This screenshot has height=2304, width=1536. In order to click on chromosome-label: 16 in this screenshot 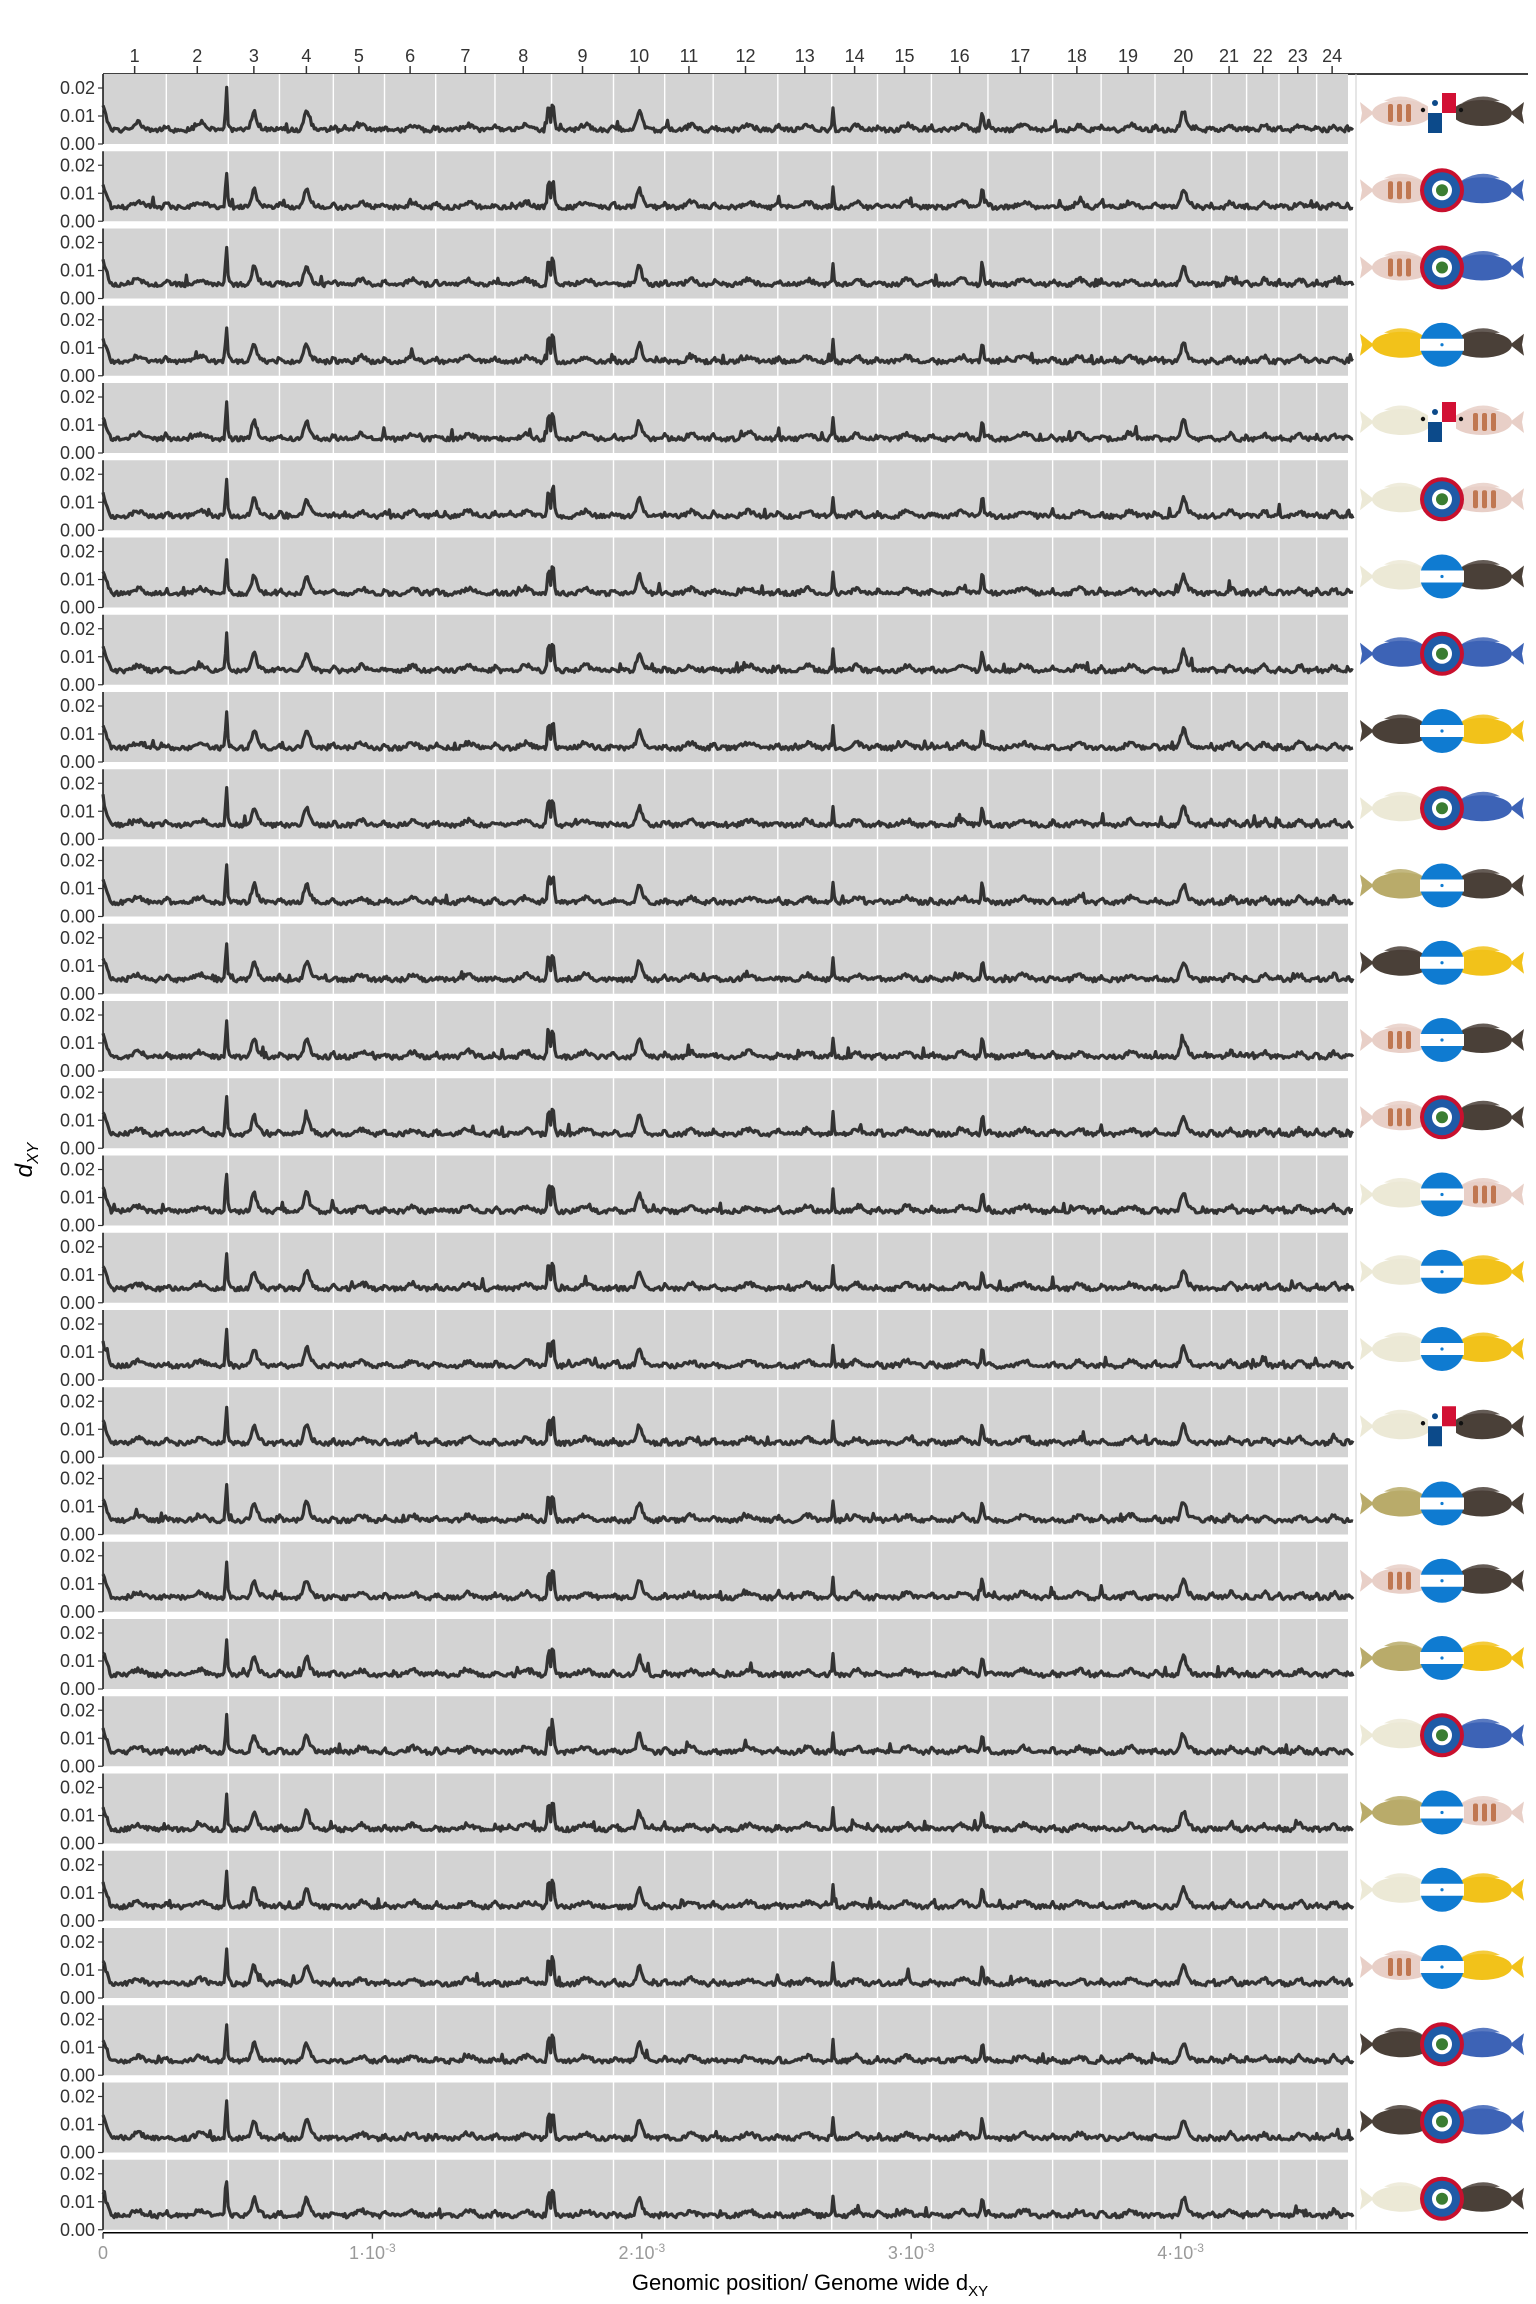, I will do `click(960, 56)`.